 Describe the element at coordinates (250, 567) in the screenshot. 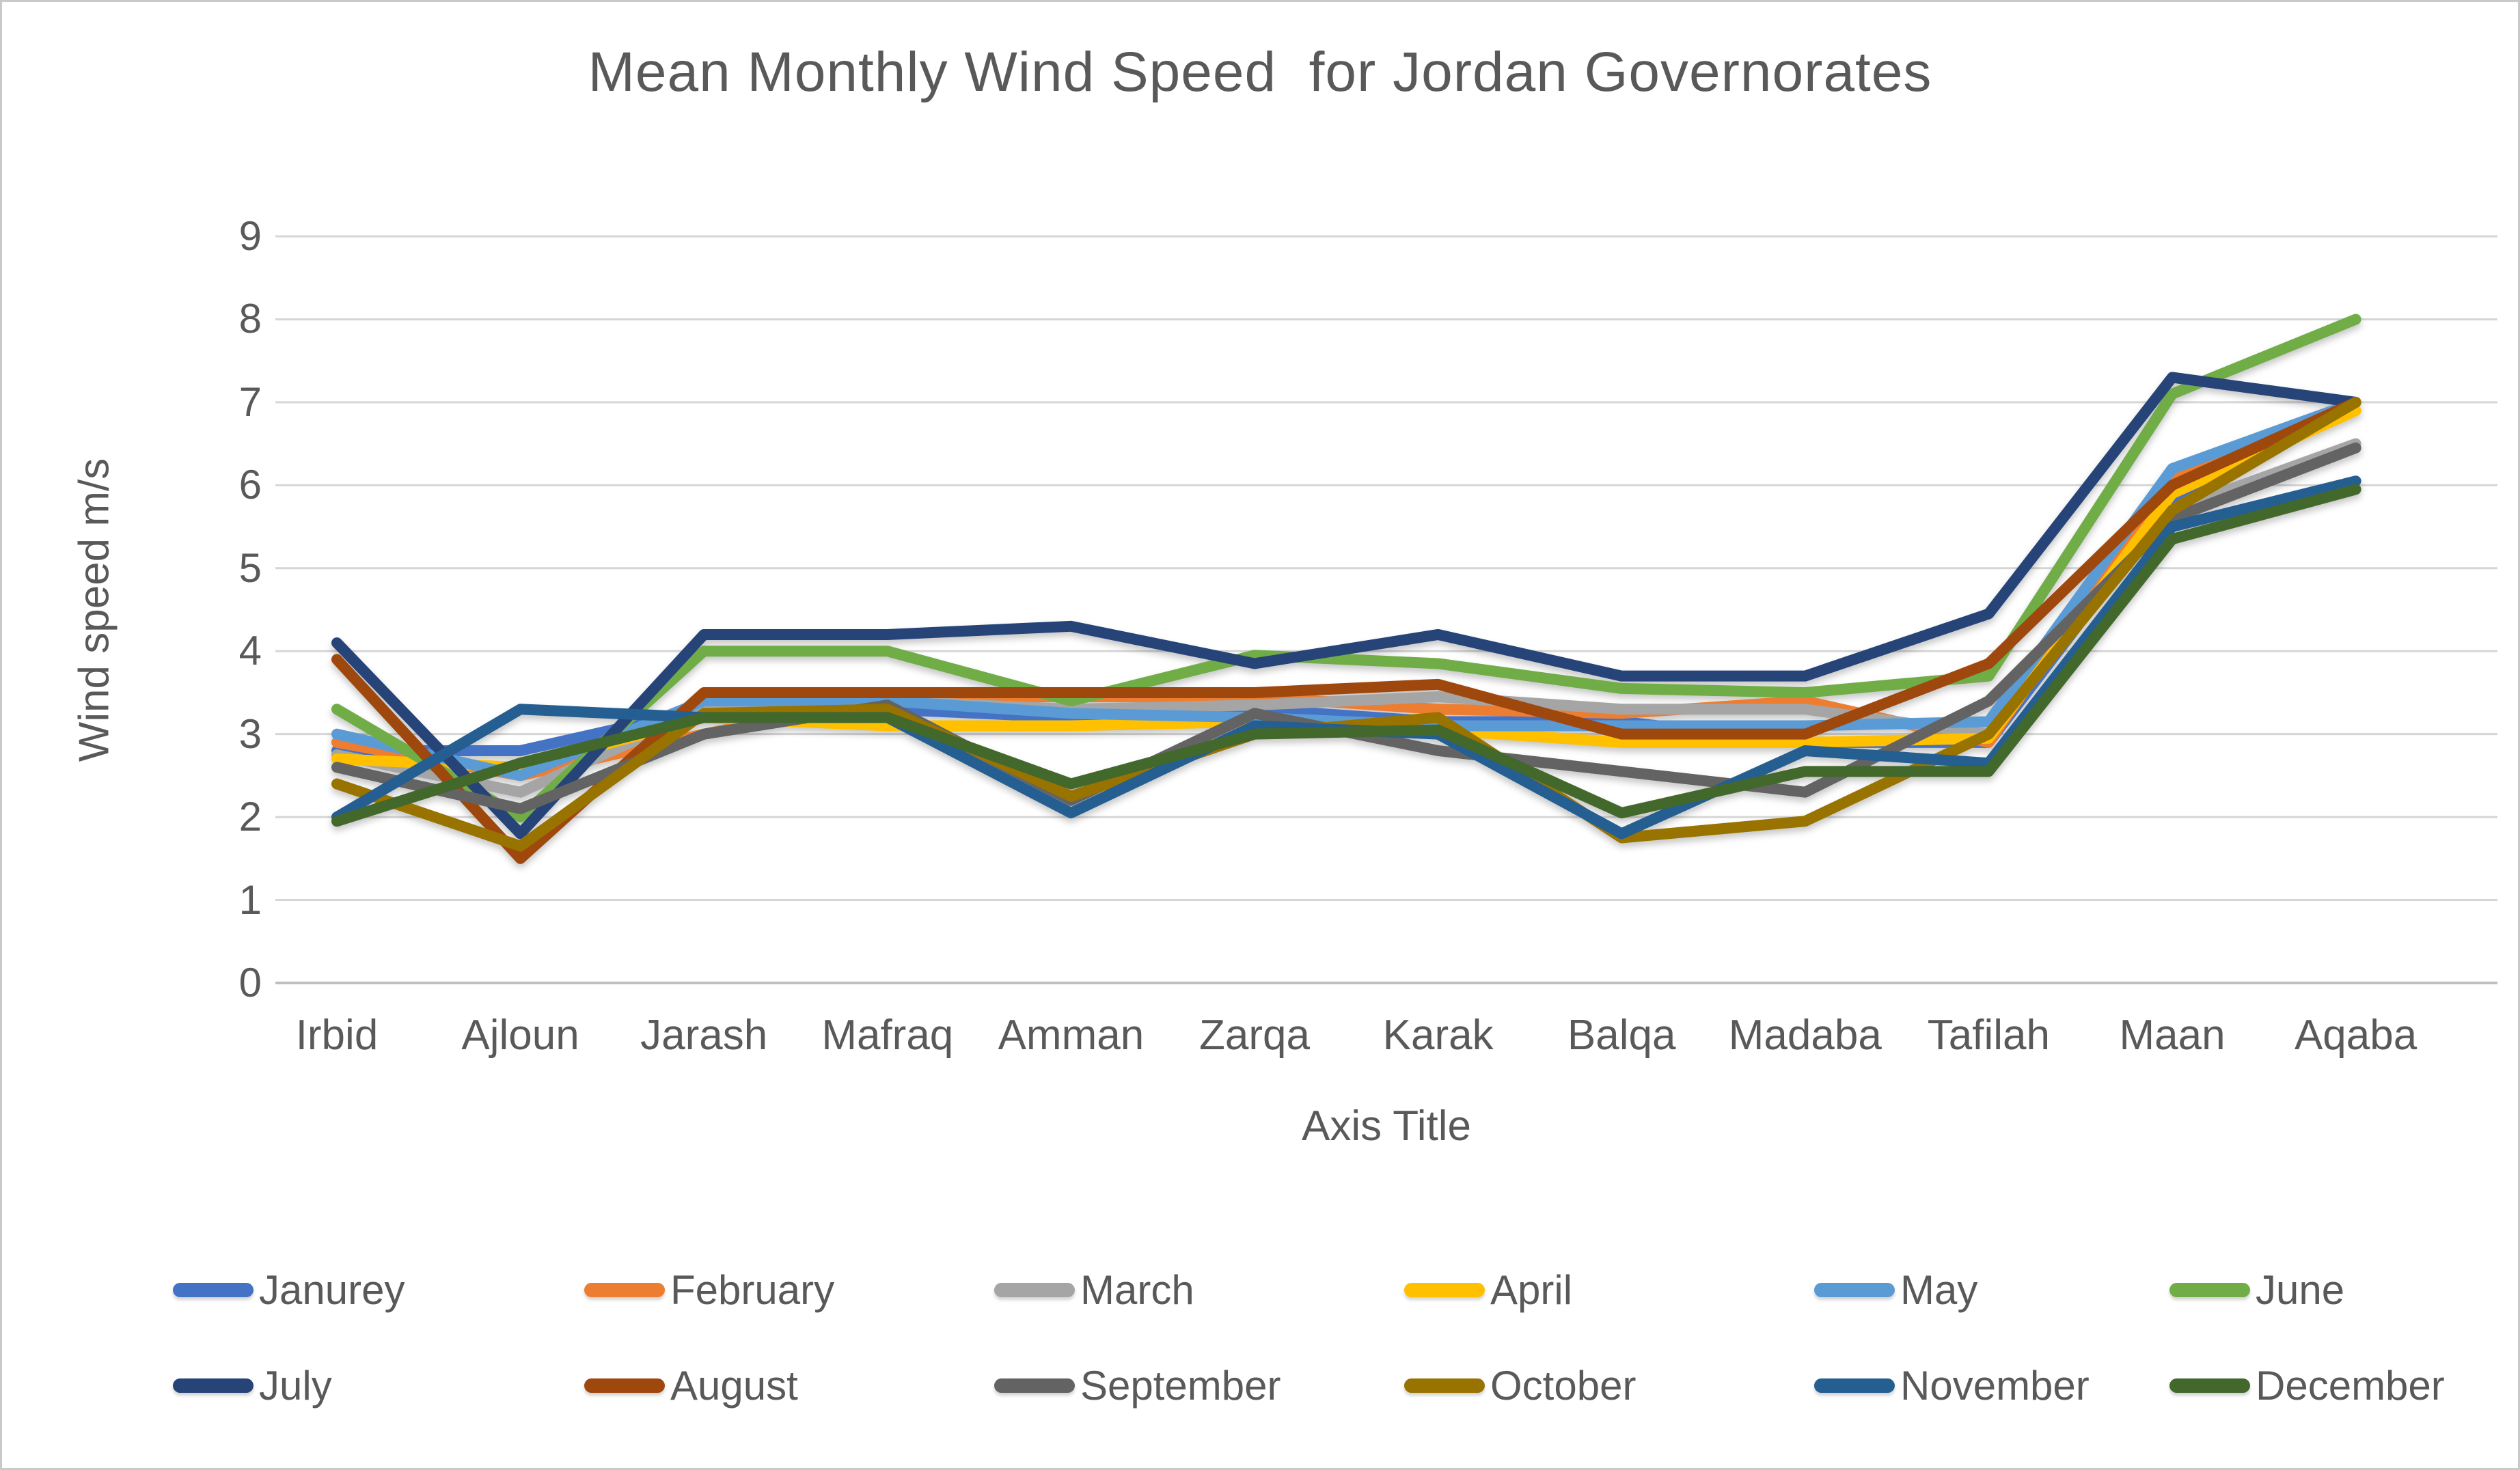

I see `y-tick-label-5: 5` at that location.